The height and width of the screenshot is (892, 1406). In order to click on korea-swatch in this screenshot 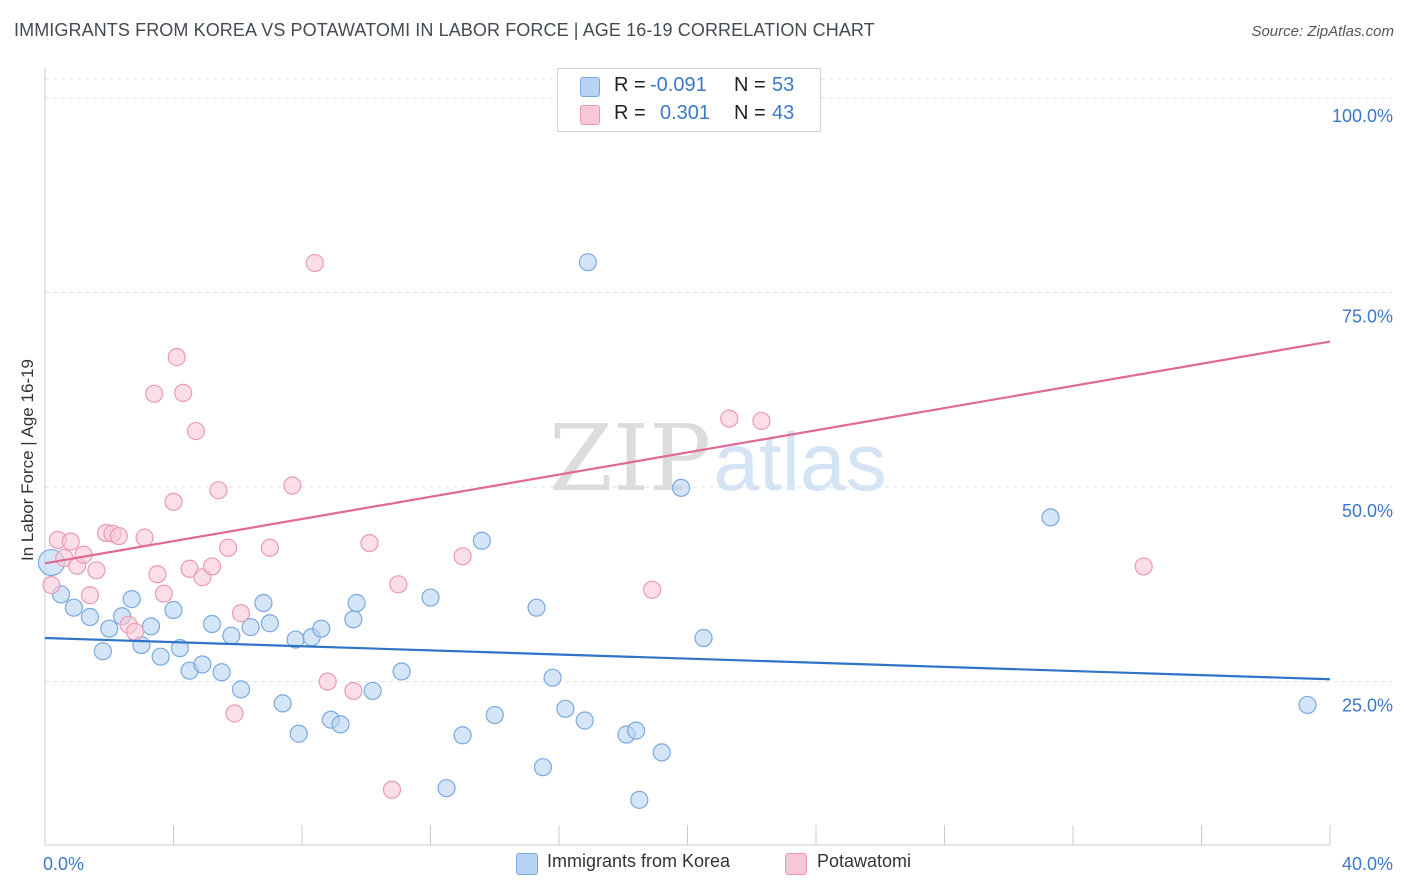, I will do `click(590, 87)`.